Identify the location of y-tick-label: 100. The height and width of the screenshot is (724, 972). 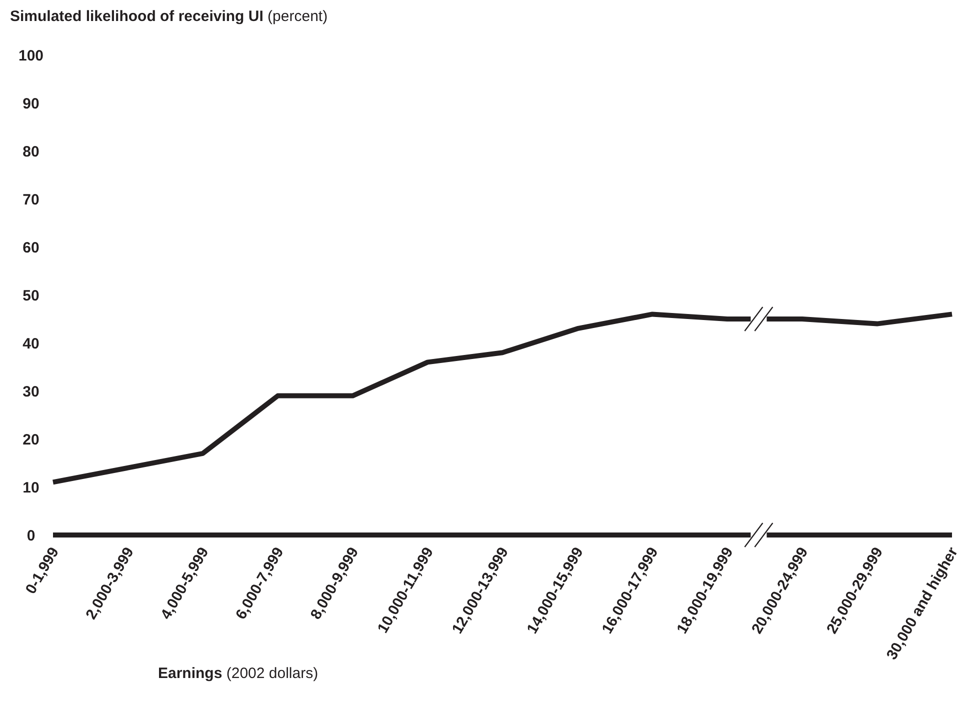
(31, 55).